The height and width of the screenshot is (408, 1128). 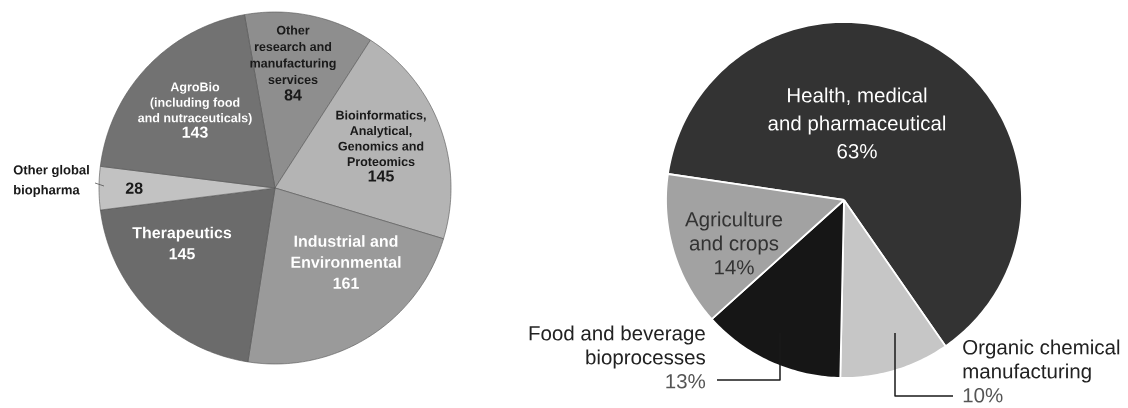 I want to click on data-label: 84, so click(x=293, y=95).